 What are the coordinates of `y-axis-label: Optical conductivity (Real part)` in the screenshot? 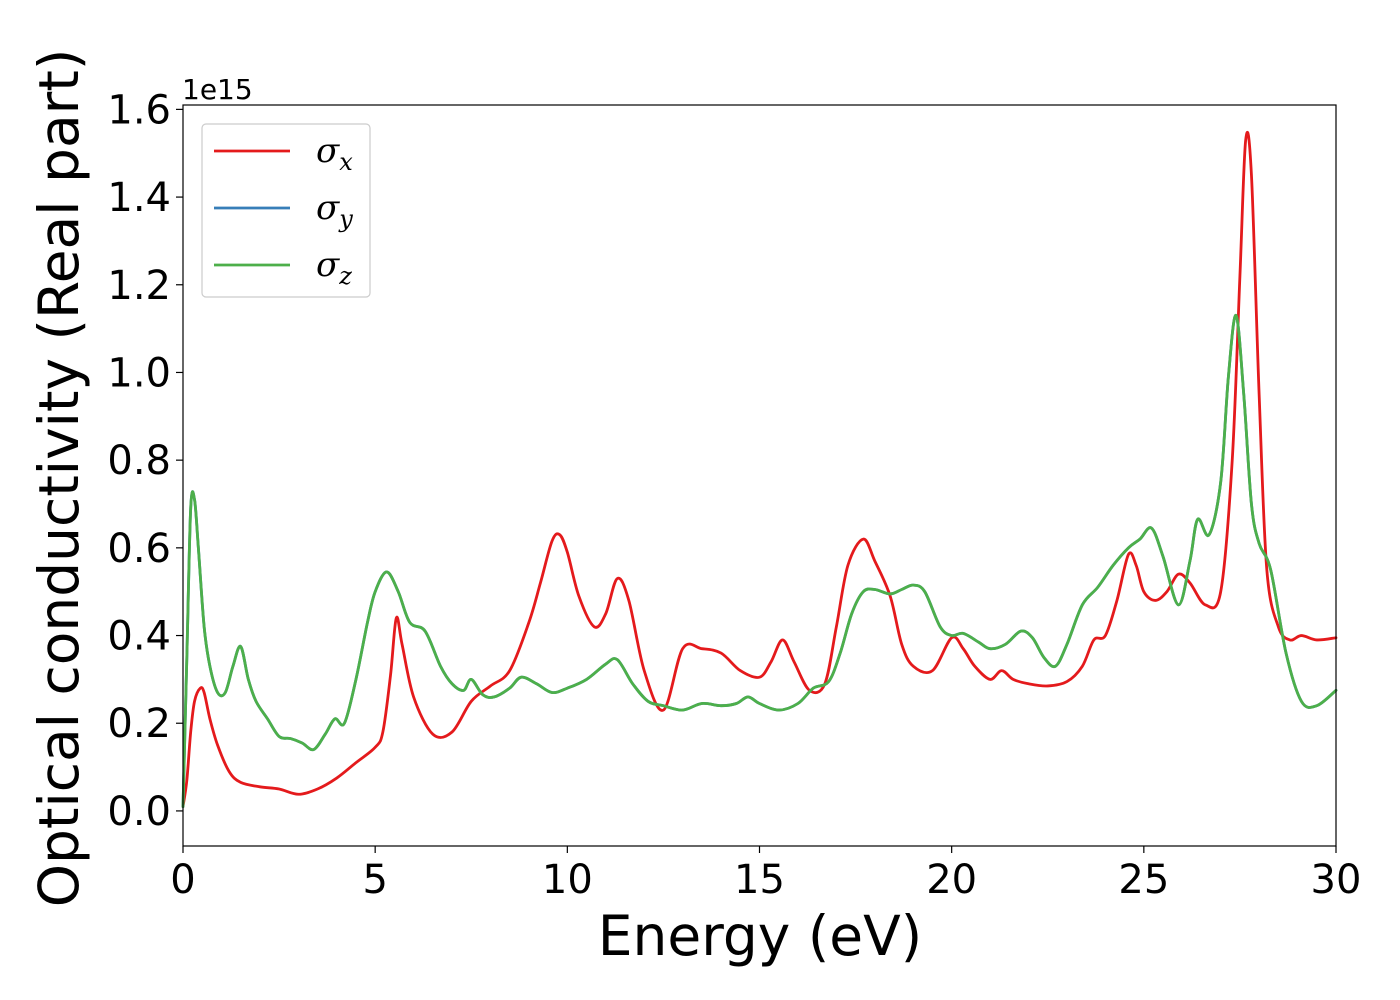 It's located at (59, 478).